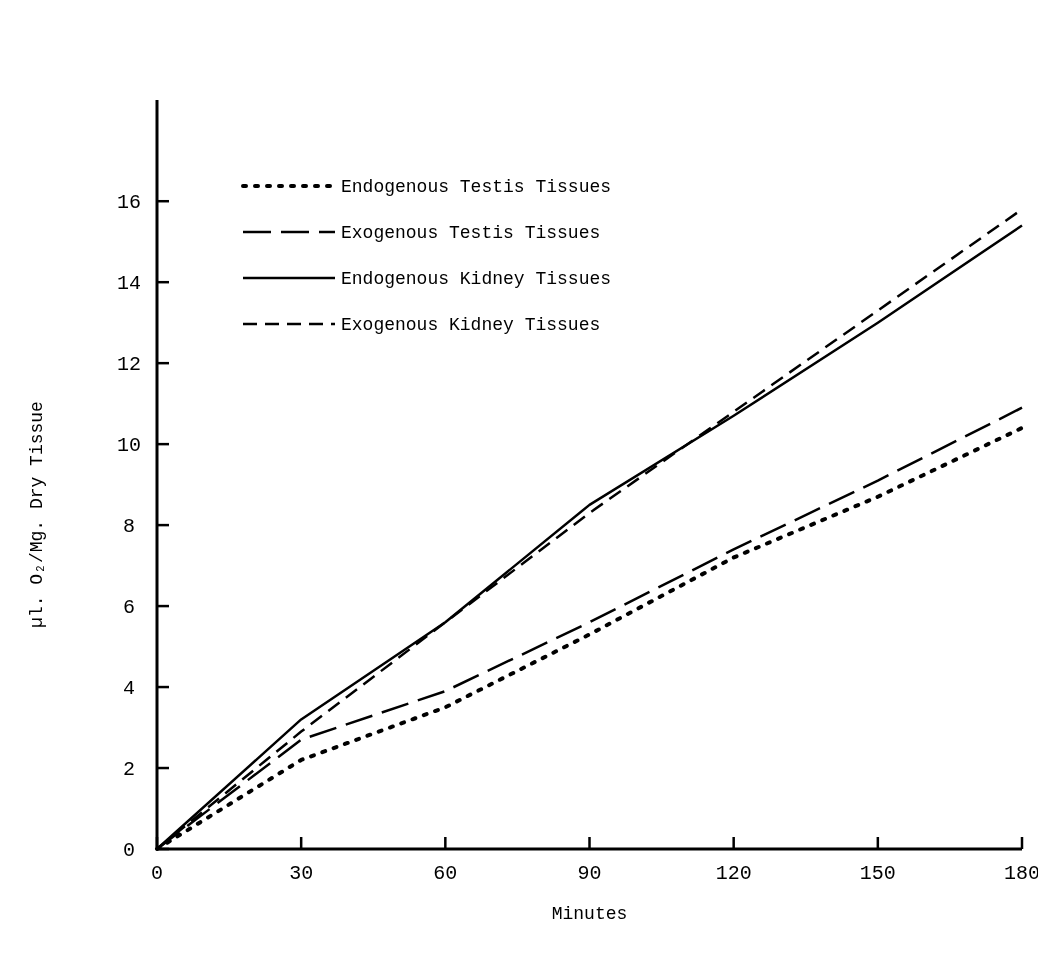 Image resolution: width=1039 pixels, height=964 pixels. Describe the element at coordinates (129, 608) in the screenshot. I see `y-tick-label: 6` at that location.